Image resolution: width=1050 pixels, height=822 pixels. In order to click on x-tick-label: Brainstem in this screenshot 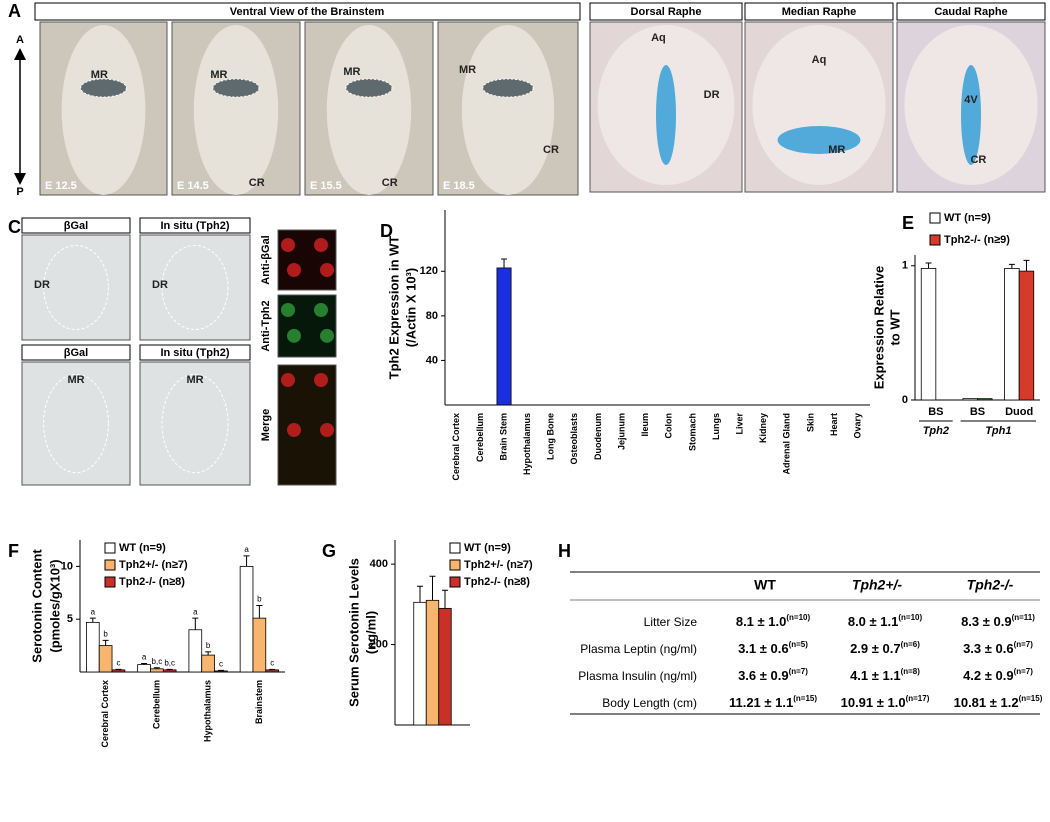, I will do `click(259, 702)`.